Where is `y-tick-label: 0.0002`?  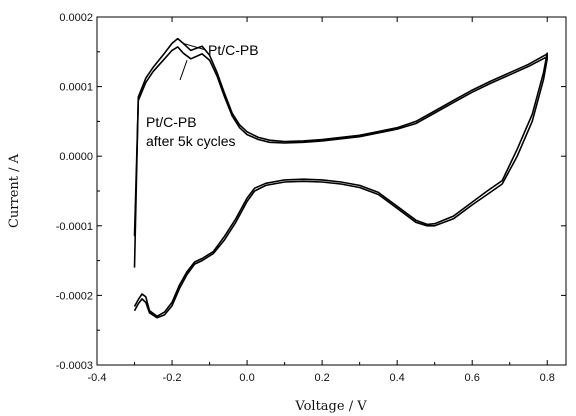
y-tick-label: 0.0002 is located at coordinates (76, 18).